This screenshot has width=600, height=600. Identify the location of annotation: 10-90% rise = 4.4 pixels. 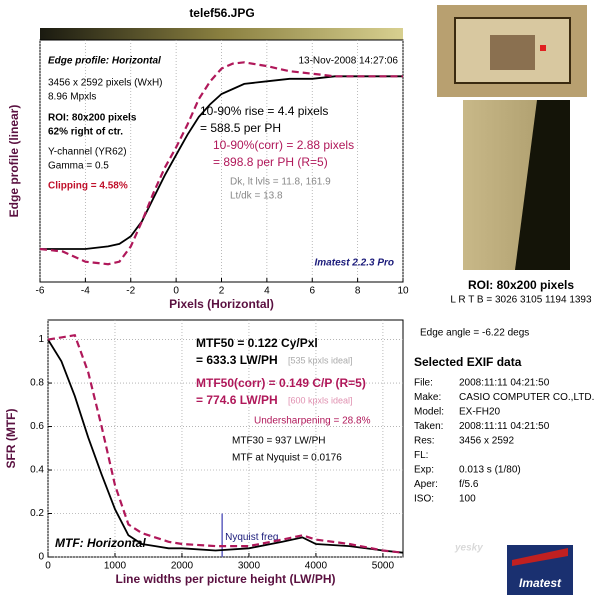
(264, 111).